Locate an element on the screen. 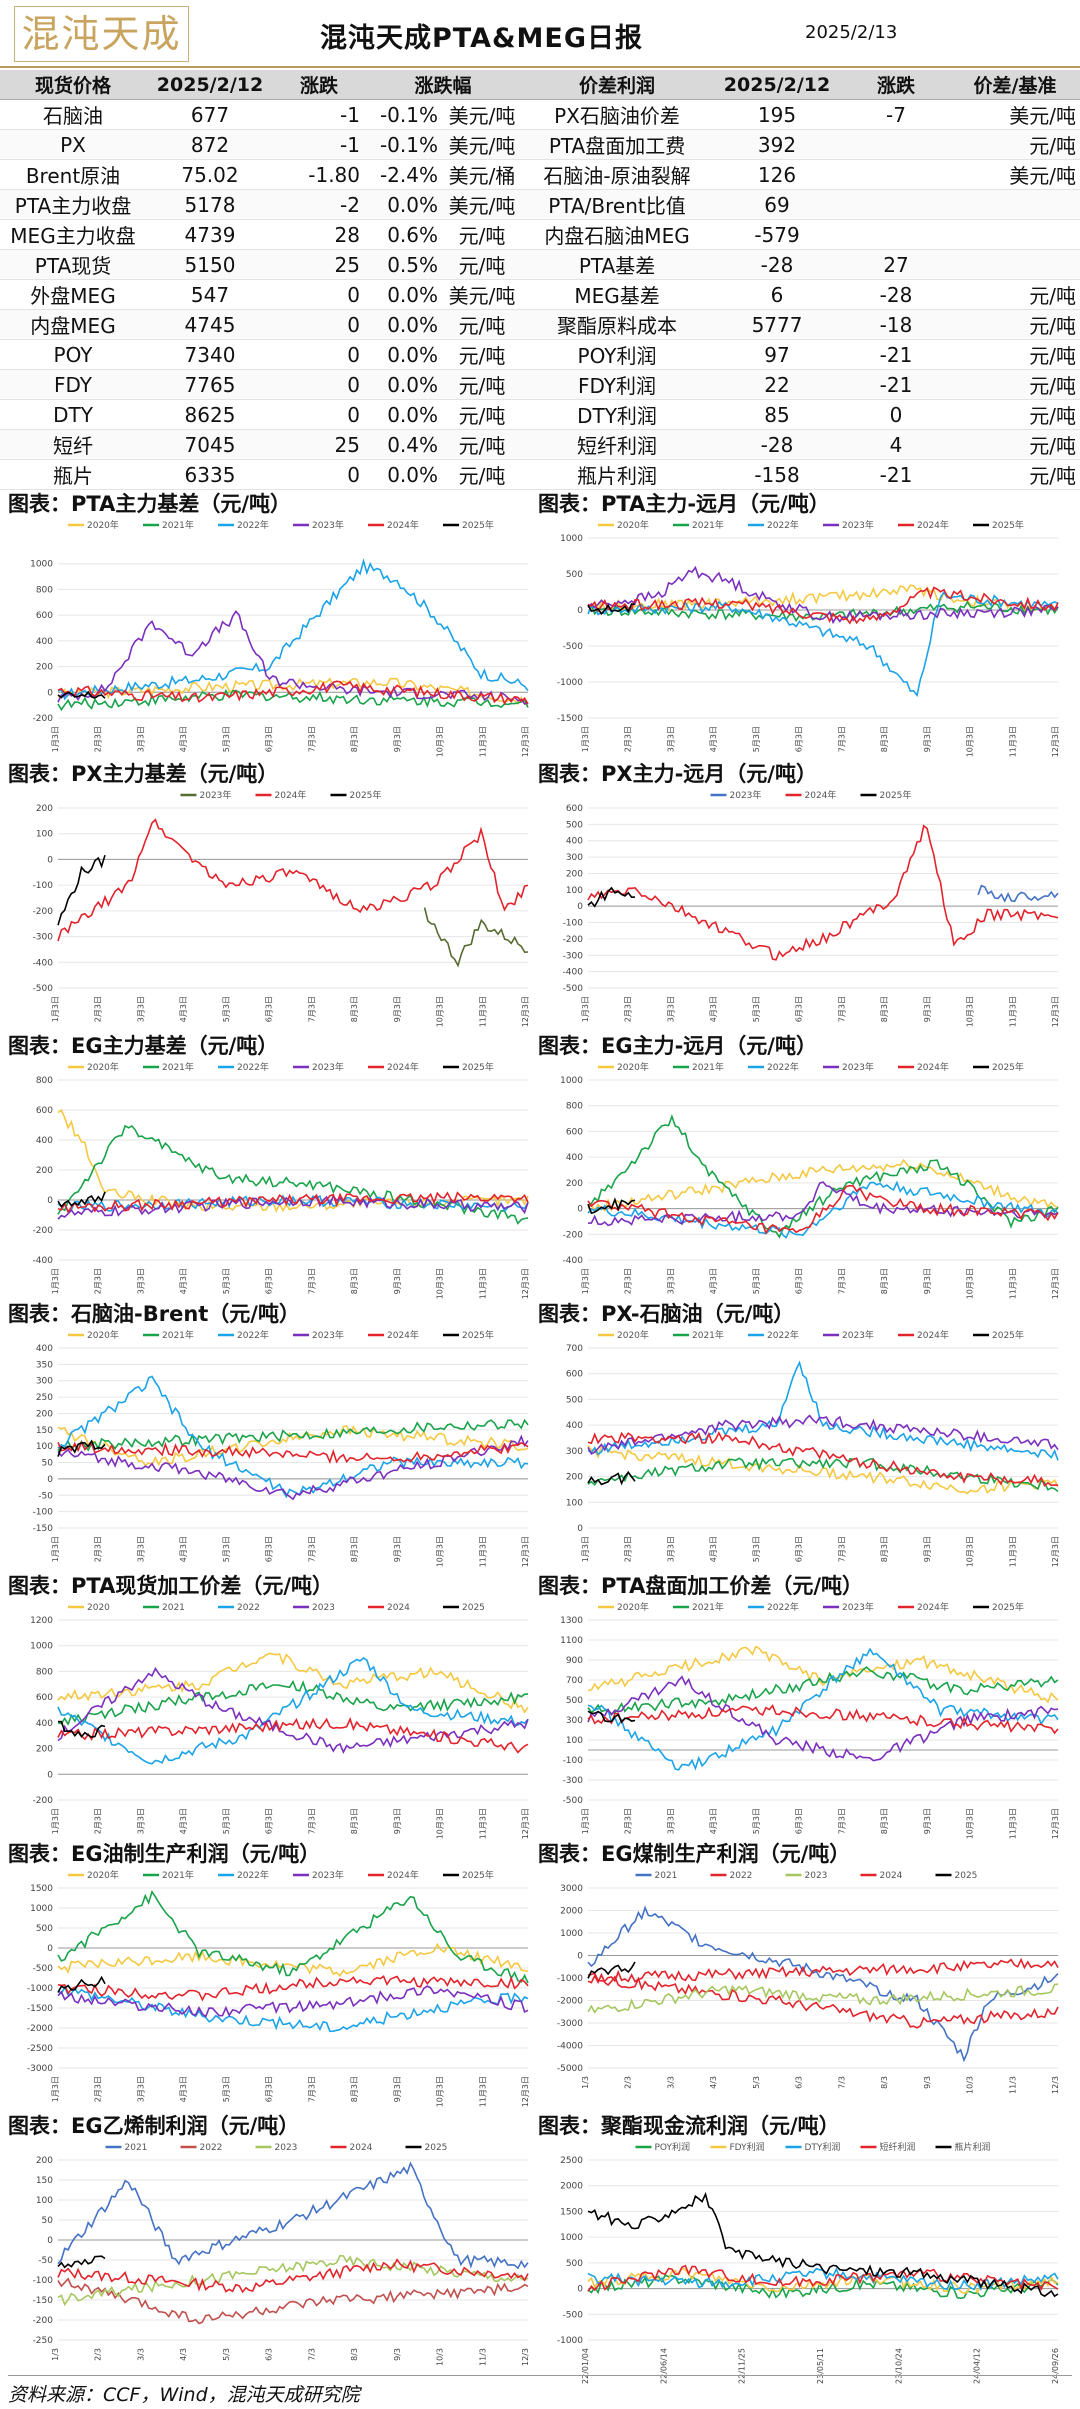 The image size is (1080, 2409). y-tick-label: 200 is located at coordinates (44, 1171).